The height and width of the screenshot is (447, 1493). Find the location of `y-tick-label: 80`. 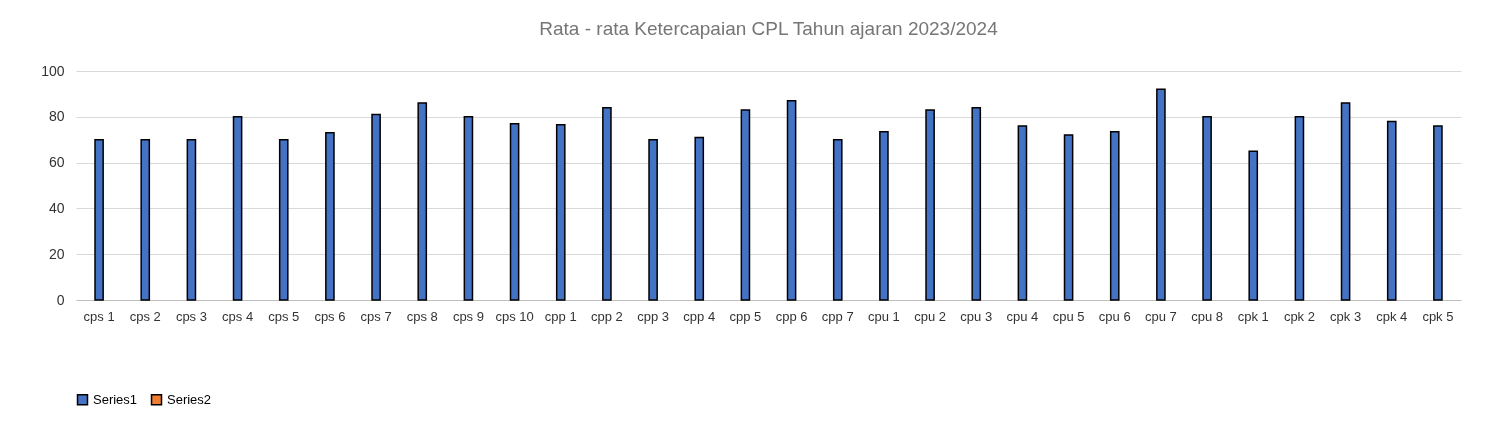

y-tick-label: 80 is located at coordinates (56, 116).